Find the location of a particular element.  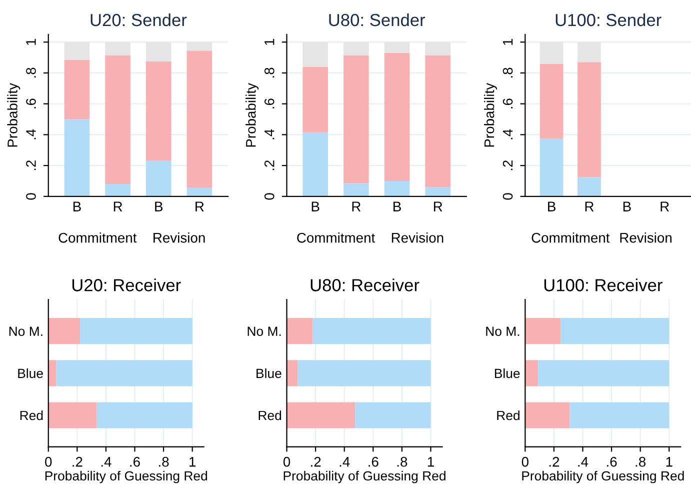

chart-title: U20: Receiver is located at coordinates (126, 285).